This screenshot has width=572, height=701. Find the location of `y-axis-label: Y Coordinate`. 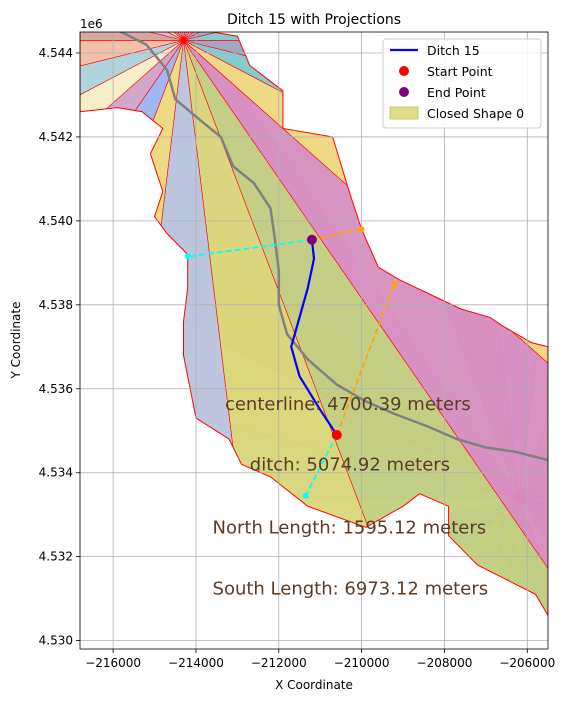

y-axis-label: Y Coordinate is located at coordinates (16, 341).